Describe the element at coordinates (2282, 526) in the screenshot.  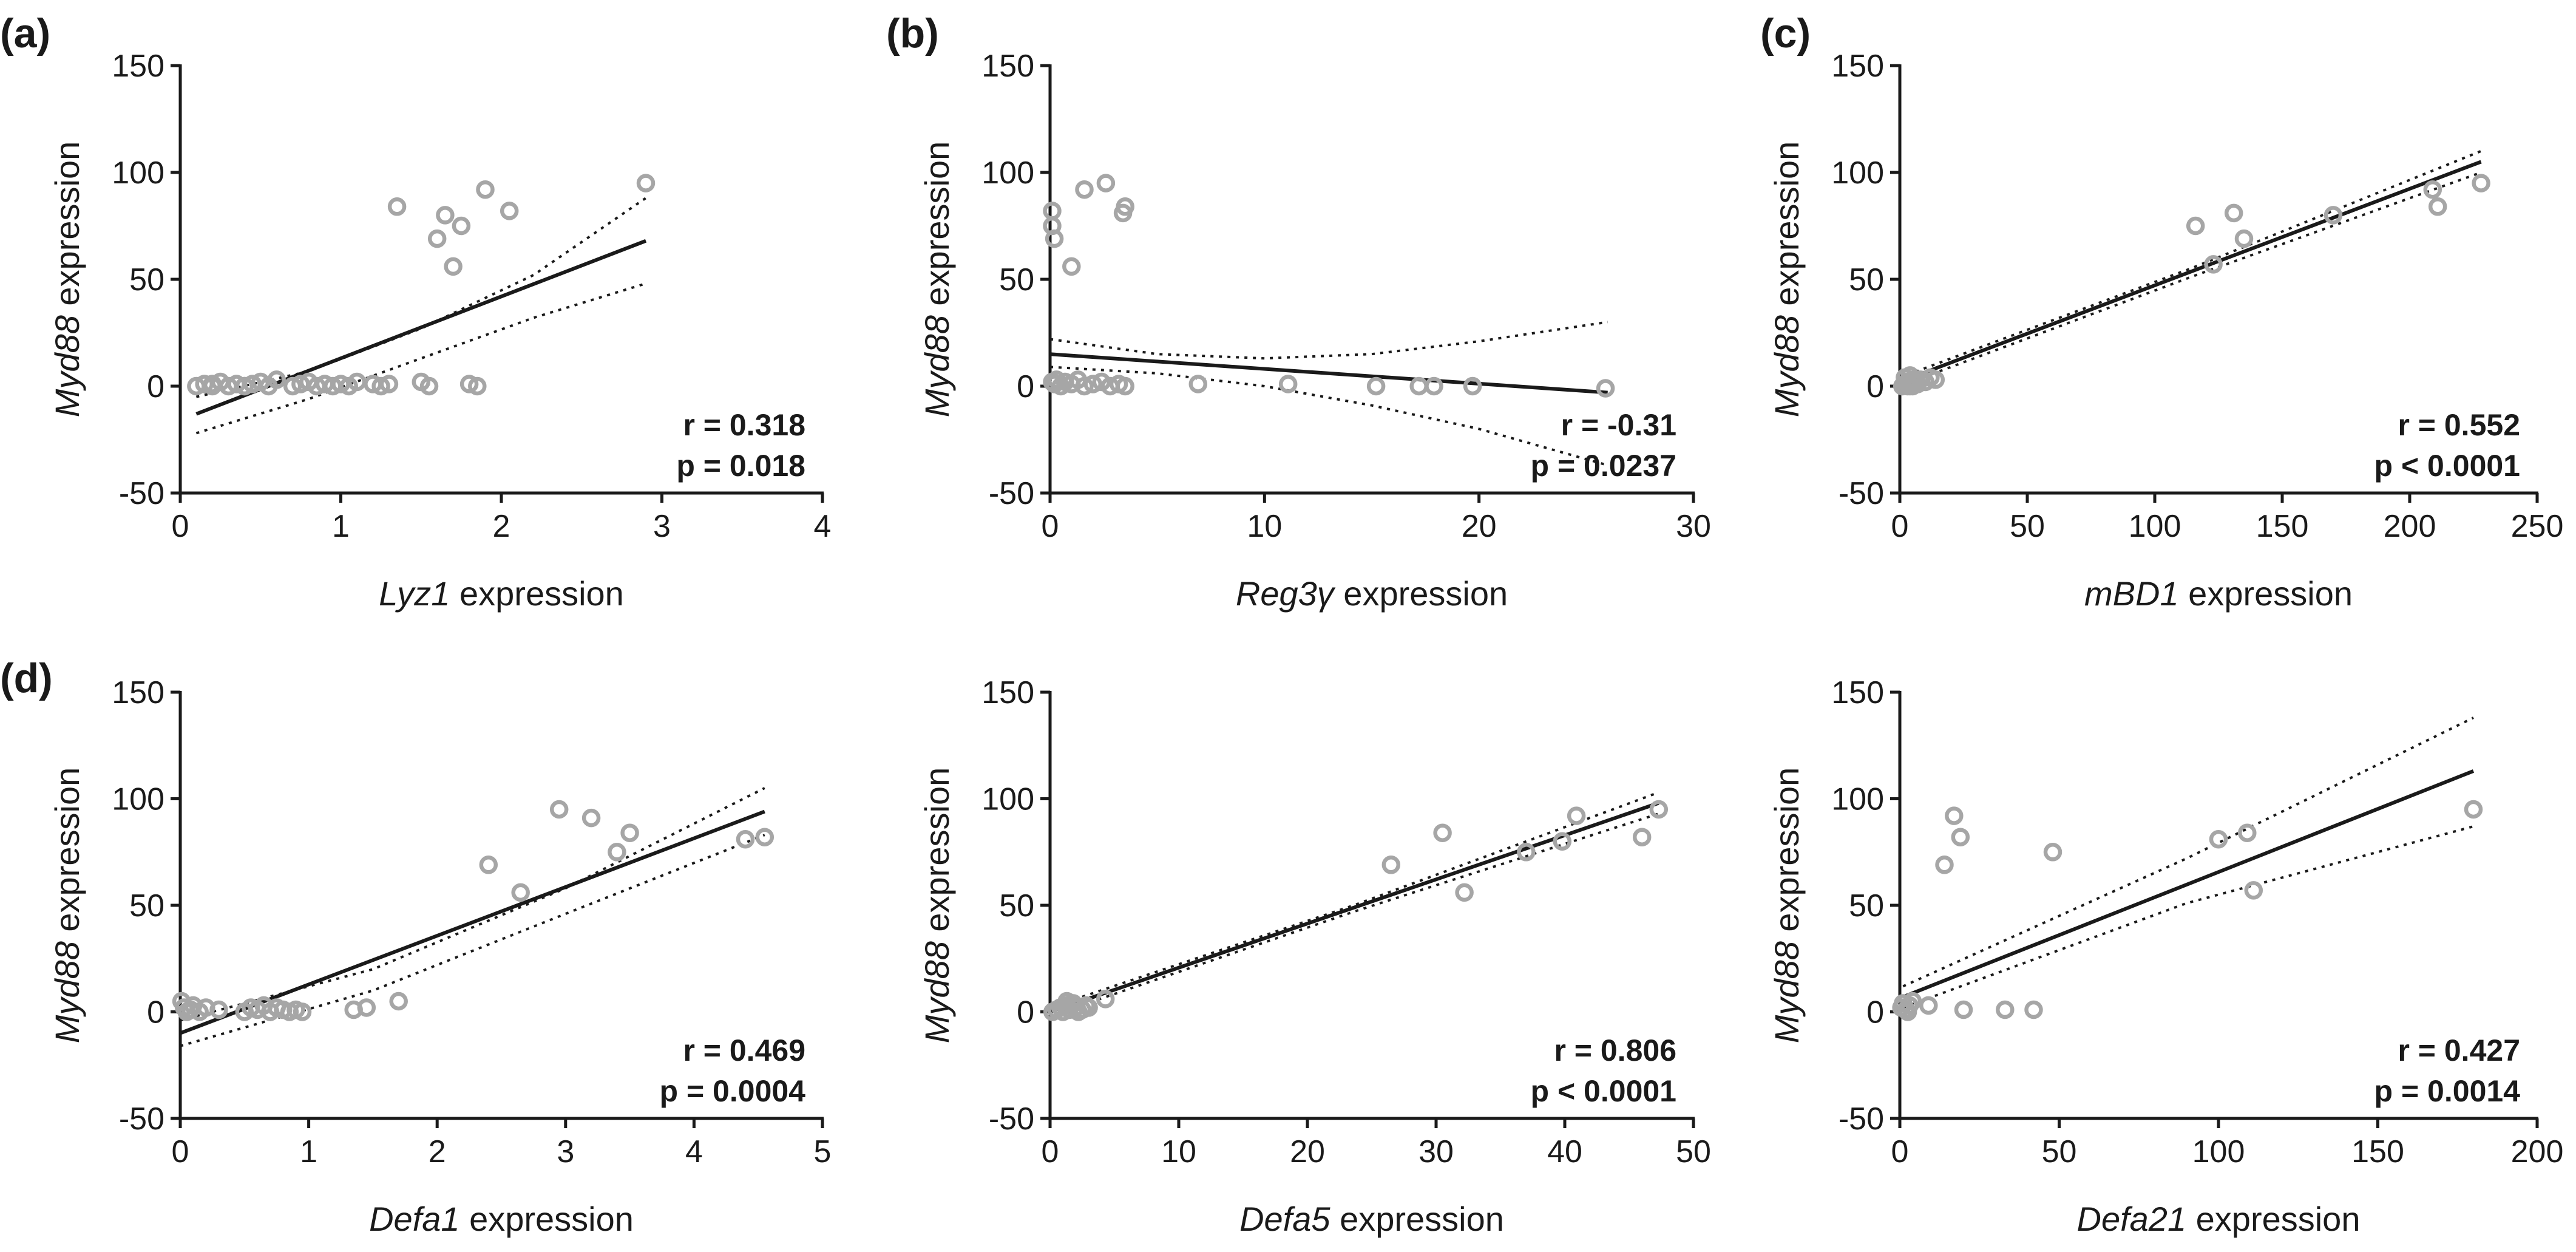
I see `x-tick-label: 150` at that location.